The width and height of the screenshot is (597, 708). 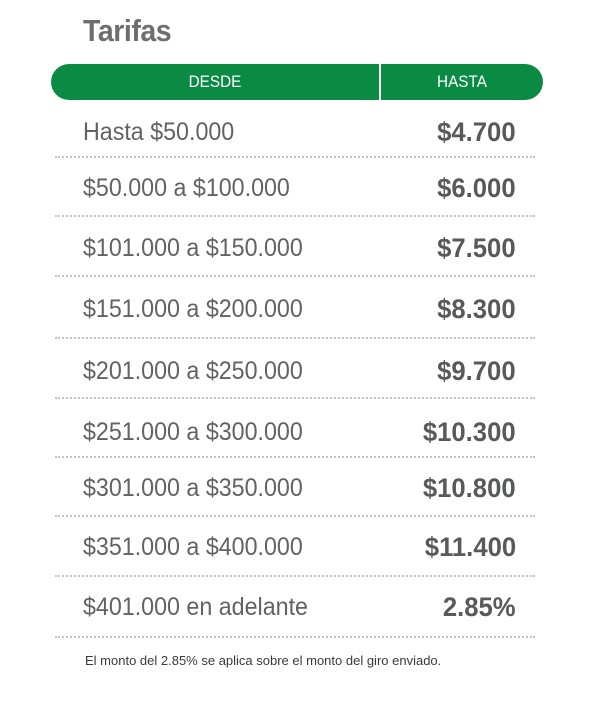 I want to click on range-cell: $50.000 a $100.000, so click(x=186, y=188).